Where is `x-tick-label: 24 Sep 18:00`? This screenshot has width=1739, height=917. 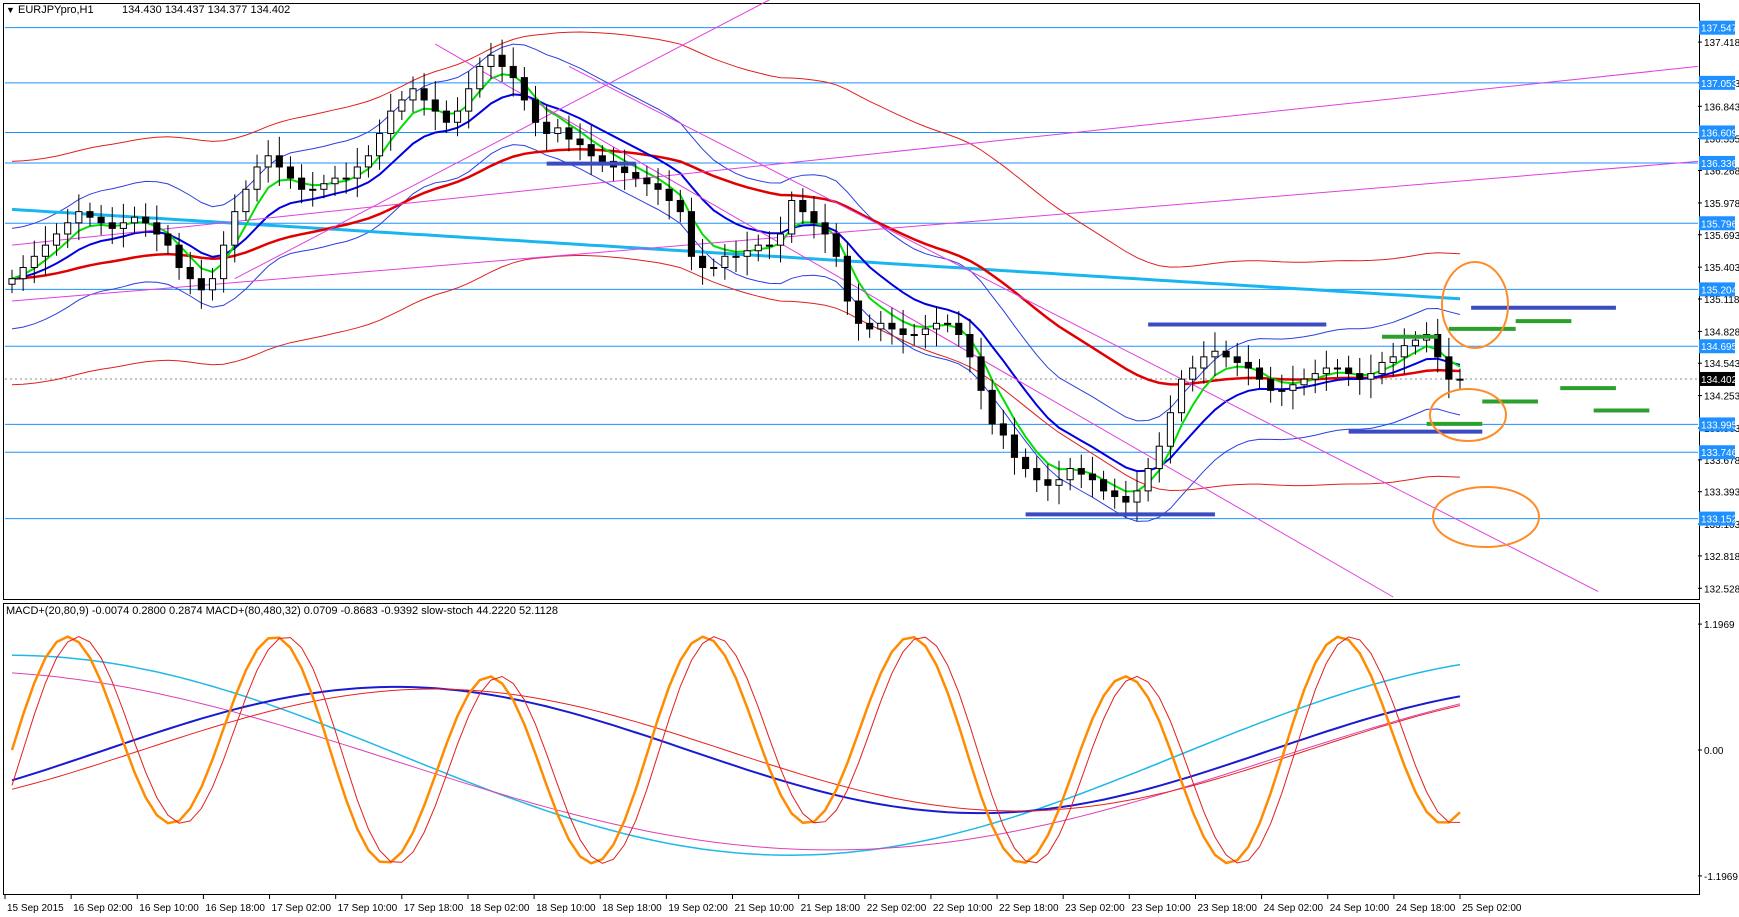 x-tick-label: 24 Sep 18:00 is located at coordinates (1426, 908).